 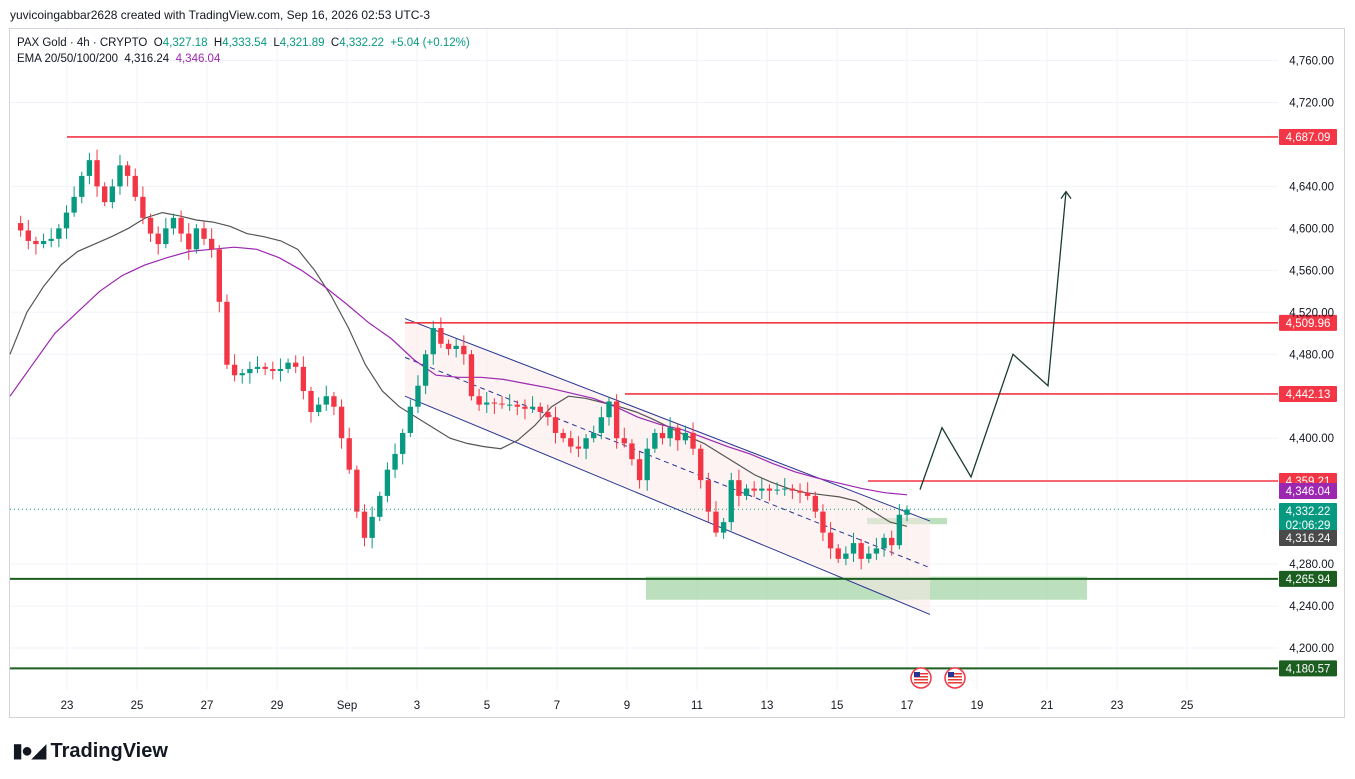 I want to click on open-label: O, so click(x=158, y=43).